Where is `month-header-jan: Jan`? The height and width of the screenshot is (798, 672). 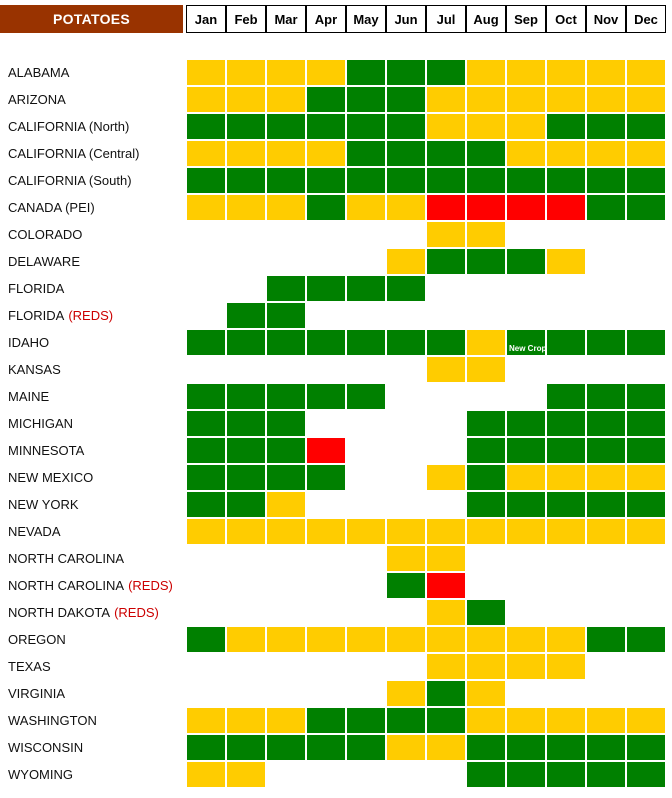
month-header-jan: Jan is located at coordinates (206, 19).